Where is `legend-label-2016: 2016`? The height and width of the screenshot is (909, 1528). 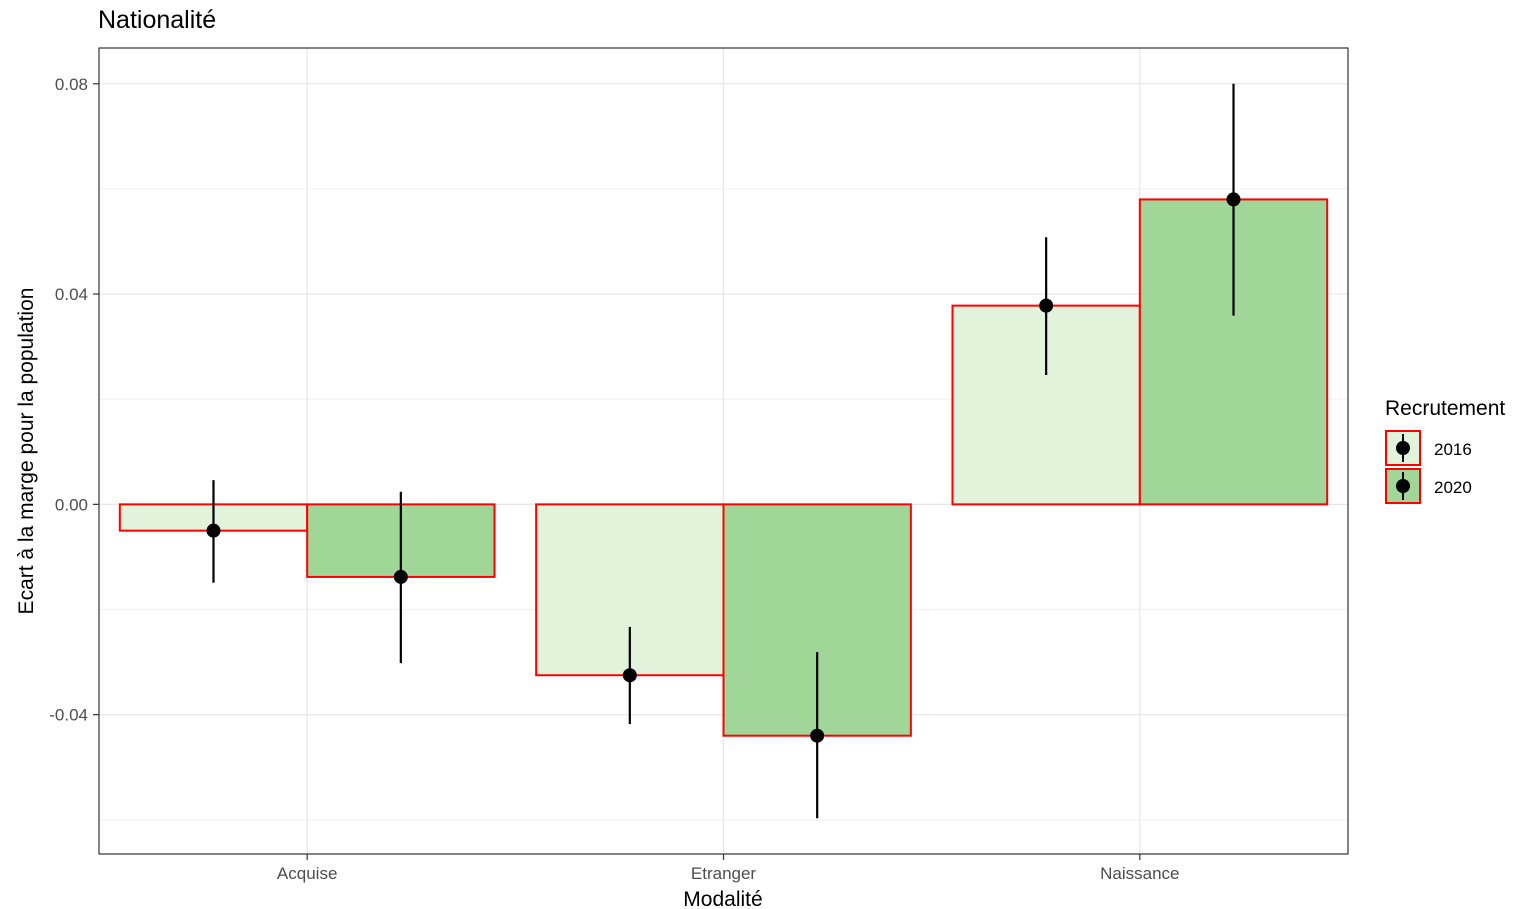 legend-label-2016: 2016 is located at coordinates (1453, 449).